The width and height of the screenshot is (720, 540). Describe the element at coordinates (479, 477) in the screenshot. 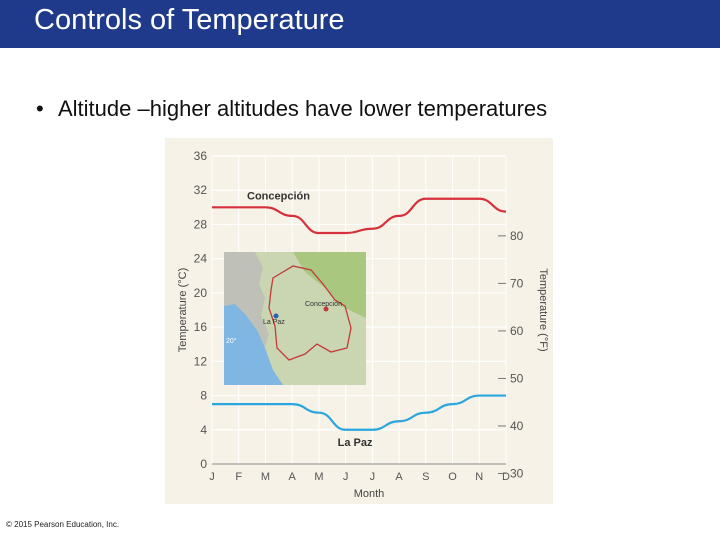

I see `x-tick-label: N` at that location.